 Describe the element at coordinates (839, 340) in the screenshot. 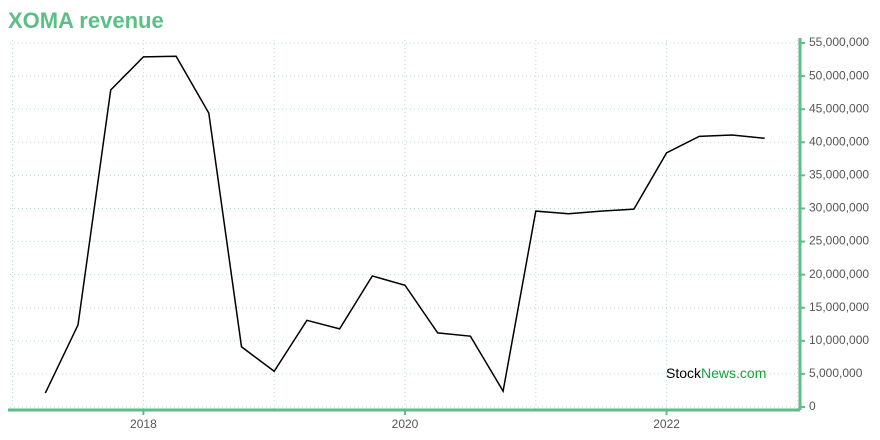

I see `y-tick-label: 10,000,000` at that location.